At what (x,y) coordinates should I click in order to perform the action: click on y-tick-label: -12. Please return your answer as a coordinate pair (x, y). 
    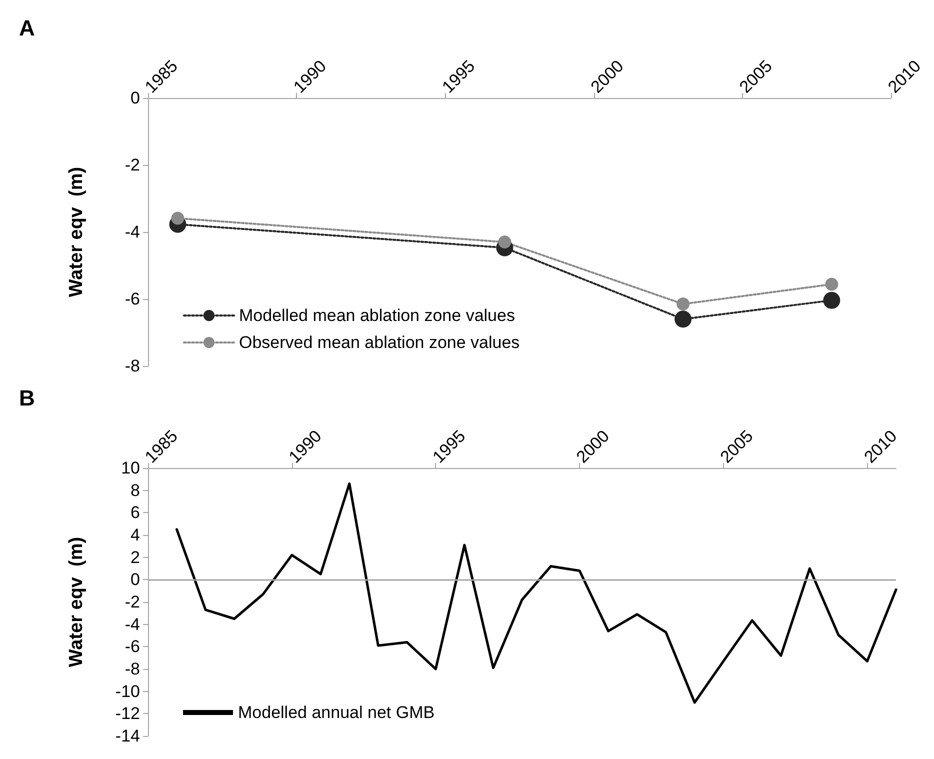
    Looking at the image, I should click on (127, 714).